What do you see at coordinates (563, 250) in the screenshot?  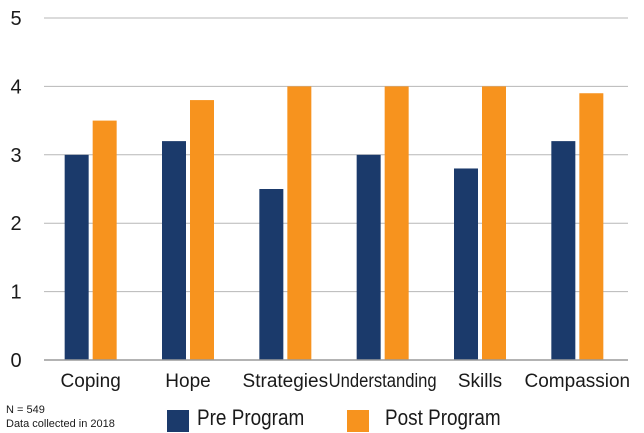 I see `bar-pre-compassion` at bounding box center [563, 250].